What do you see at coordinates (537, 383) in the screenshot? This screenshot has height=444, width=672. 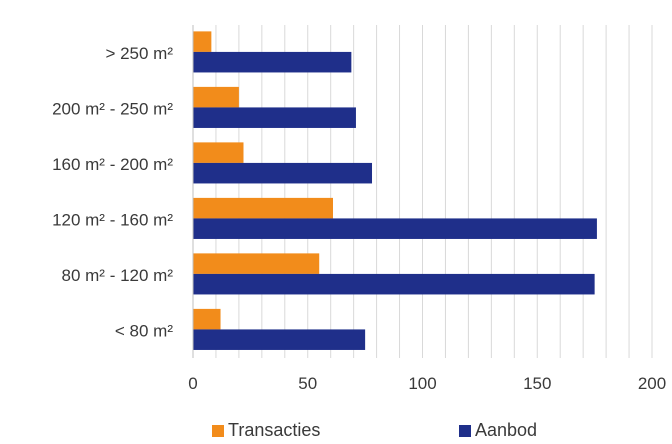 I see `x-tick-label: 150` at bounding box center [537, 383].